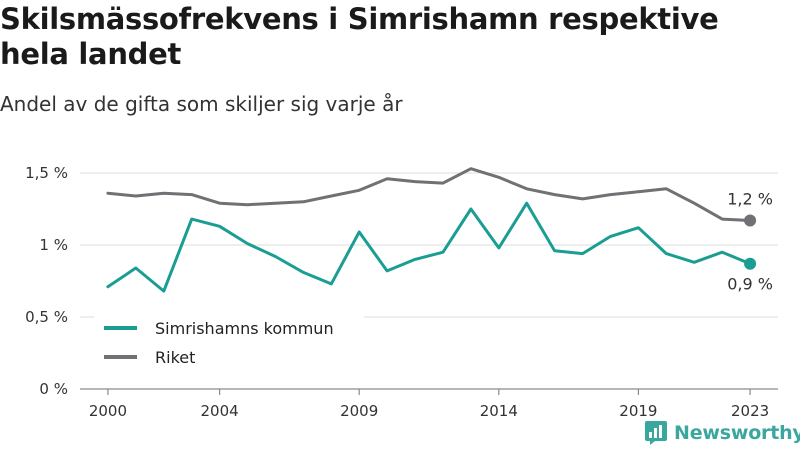 The height and width of the screenshot is (450, 800). I want to click on y-tick-label: 0,5 %, so click(46, 317).